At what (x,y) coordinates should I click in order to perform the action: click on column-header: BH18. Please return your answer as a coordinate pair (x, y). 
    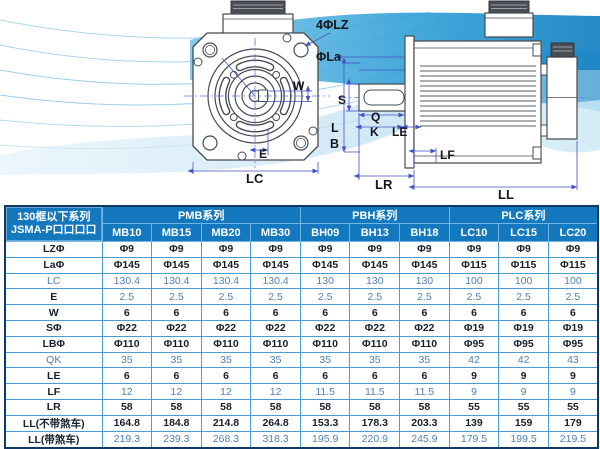
    Looking at the image, I should click on (424, 232).